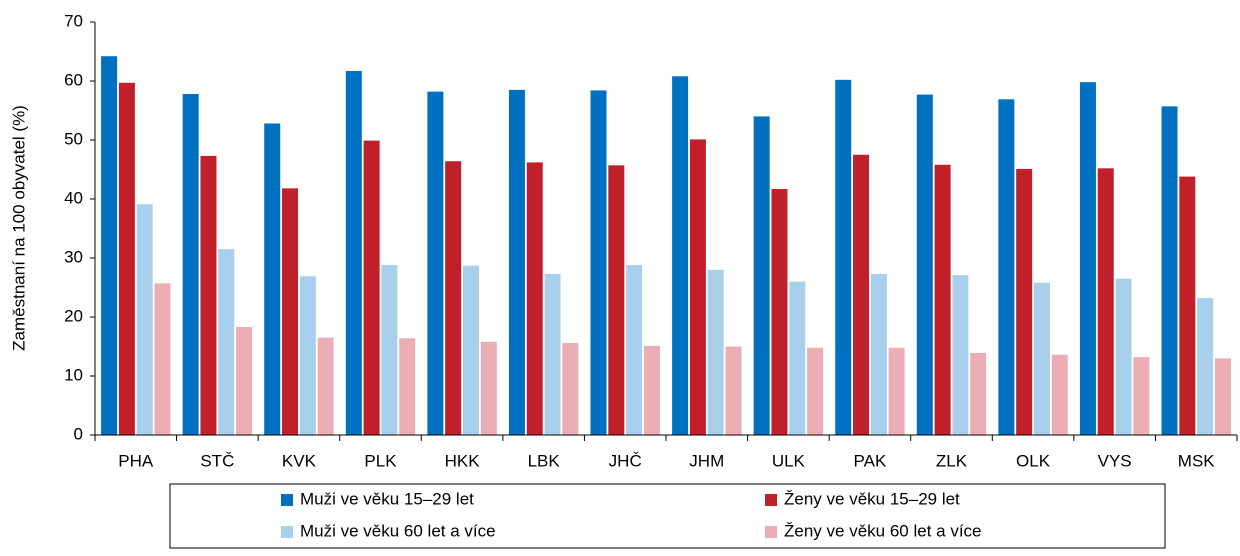 The width and height of the screenshot is (1240, 556). What do you see at coordinates (73, 20) in the screenshot?
I see `y-tick-label: 70` at bounding box center [73, 20].